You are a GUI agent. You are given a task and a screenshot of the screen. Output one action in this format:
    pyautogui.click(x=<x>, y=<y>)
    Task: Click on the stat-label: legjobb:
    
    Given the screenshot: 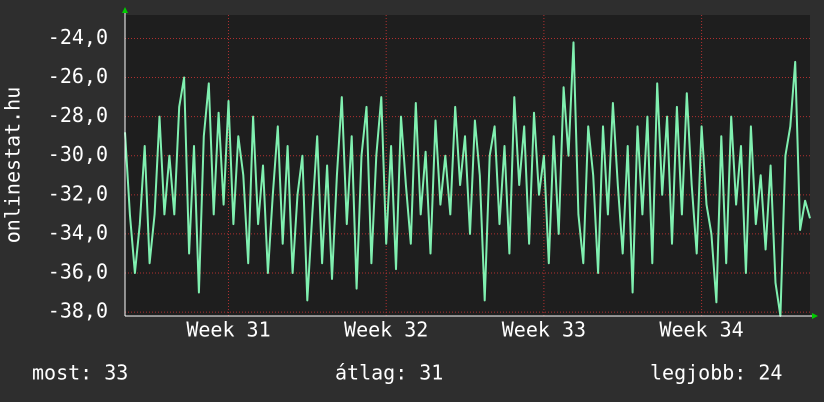 What is the action you would take?
    pyautogui.click(x=698, y=373)
    